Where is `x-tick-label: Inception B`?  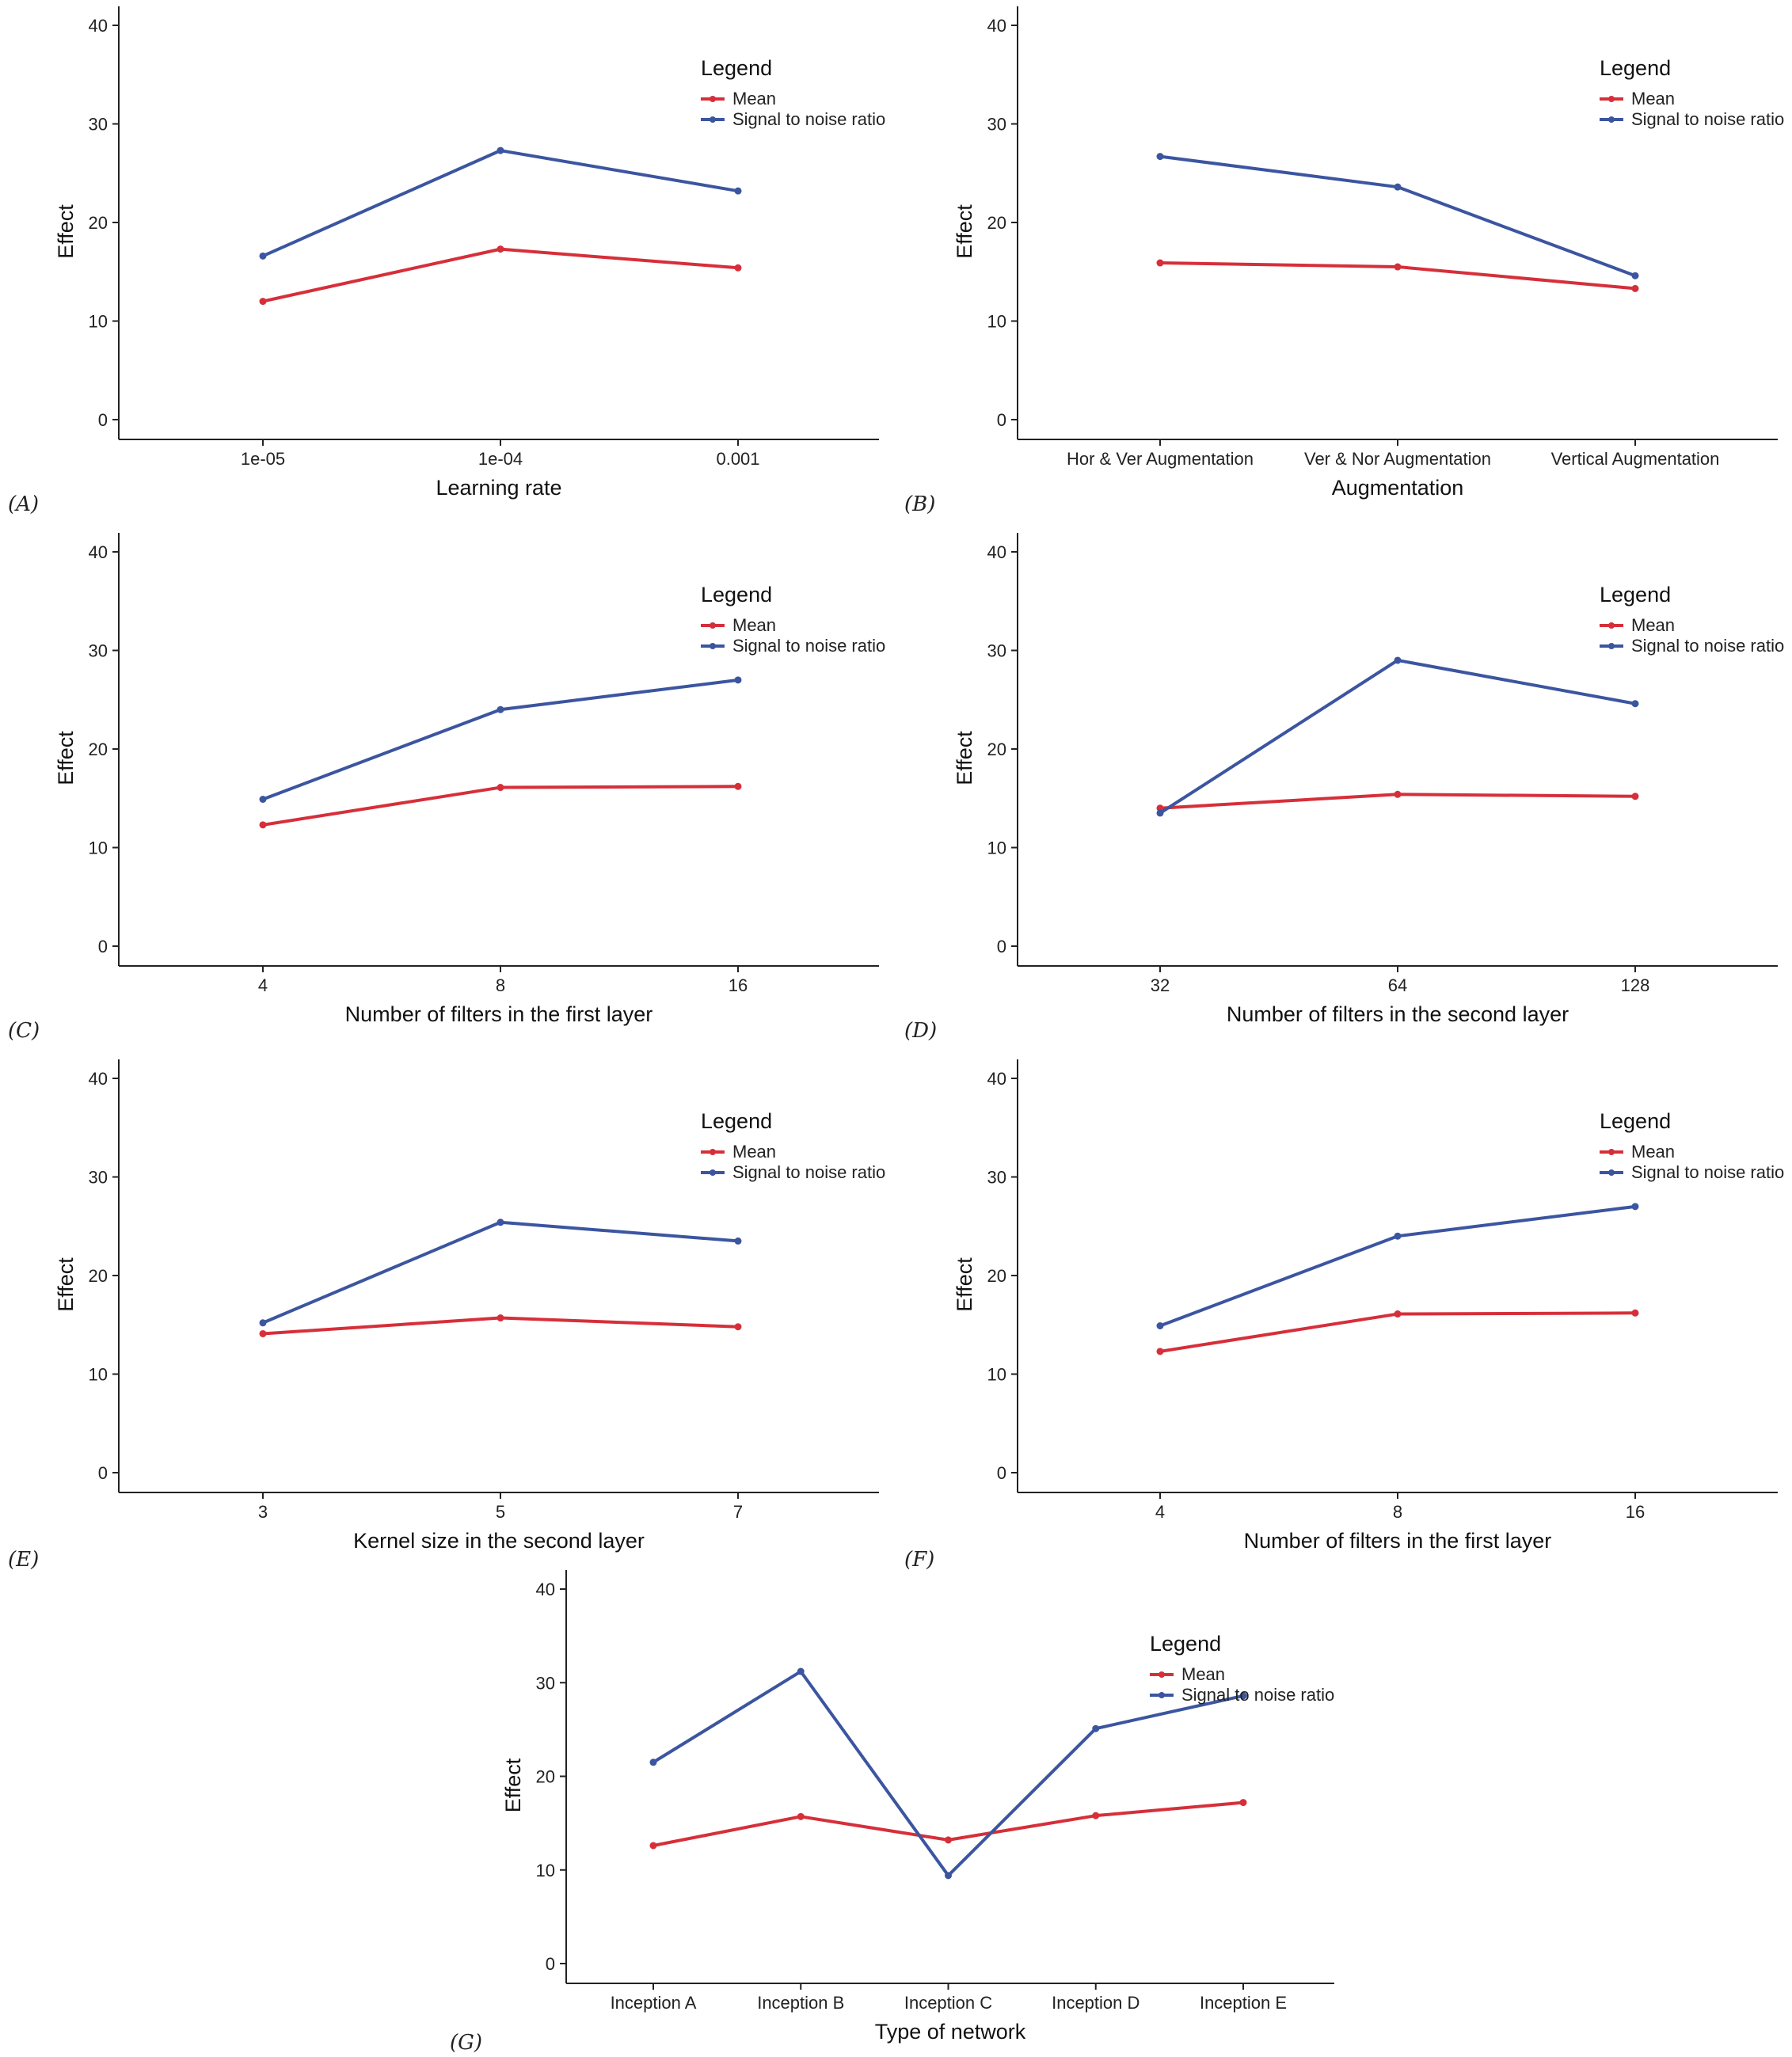
x-tick-label: Inception B is located at coordinates (800, 2003).